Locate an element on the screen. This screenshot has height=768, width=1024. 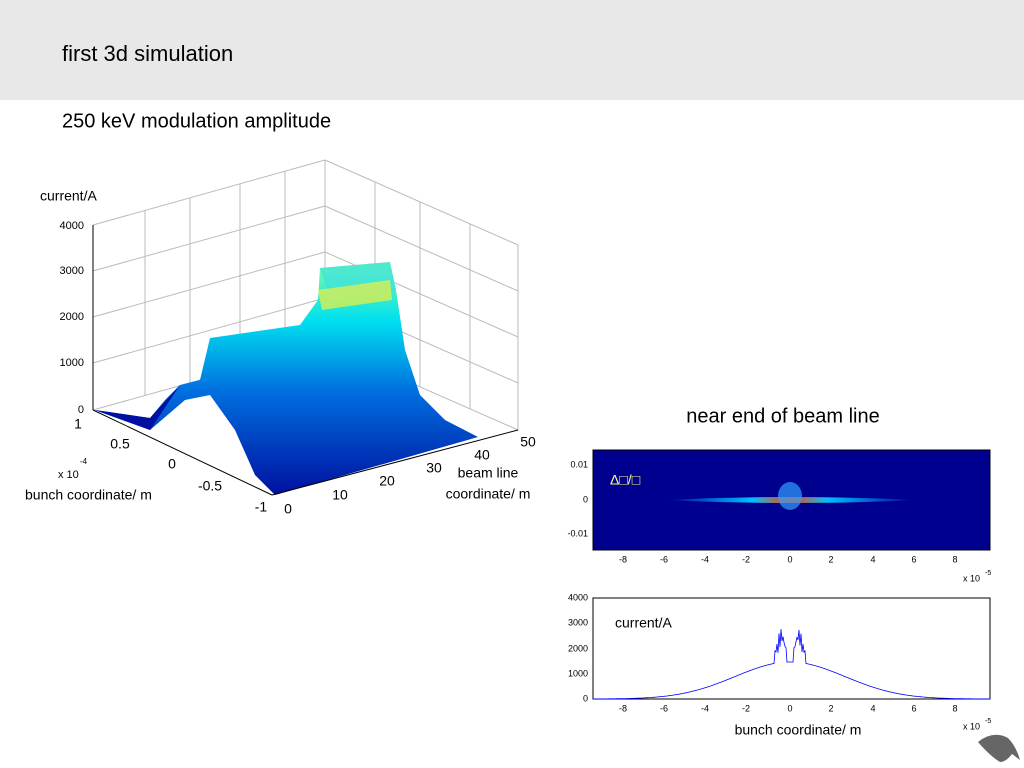
z-tick-label: 0 is located at coordinates (81, 410).